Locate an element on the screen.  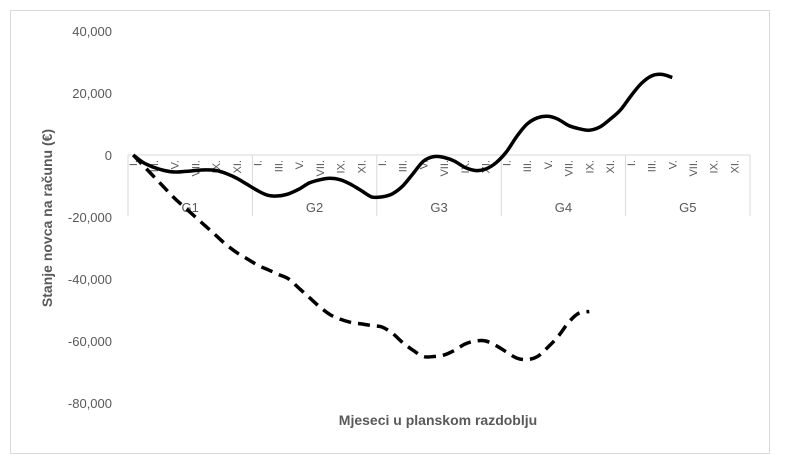
group-label: G2 is located at coordinates (314, 207).